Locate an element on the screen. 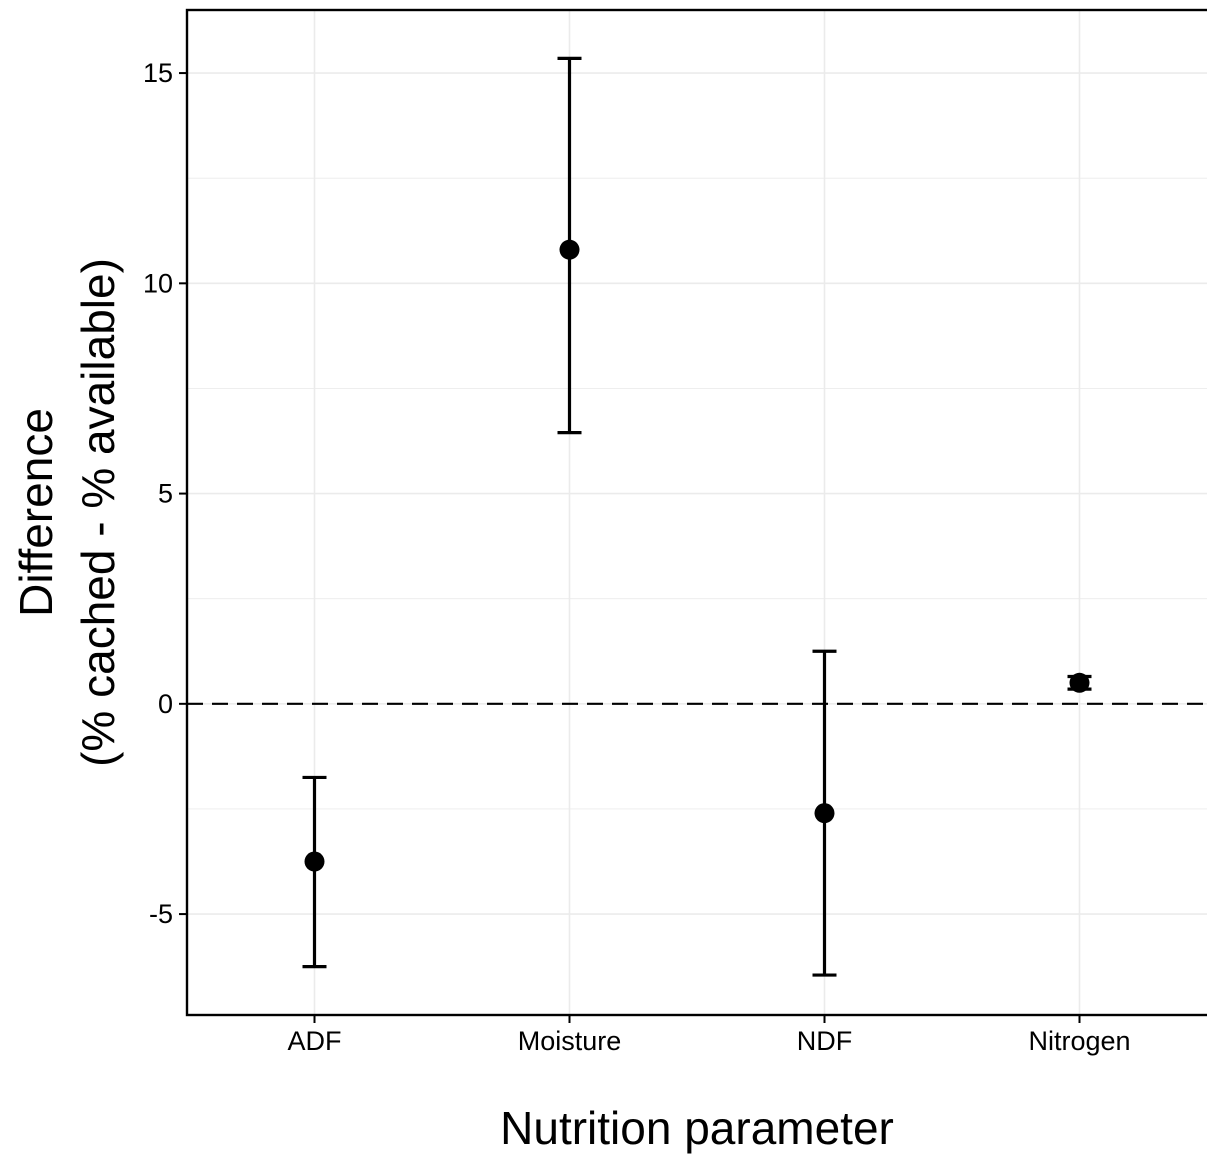  y-tick-label-0: -5 is located at coordinates (161, 914).